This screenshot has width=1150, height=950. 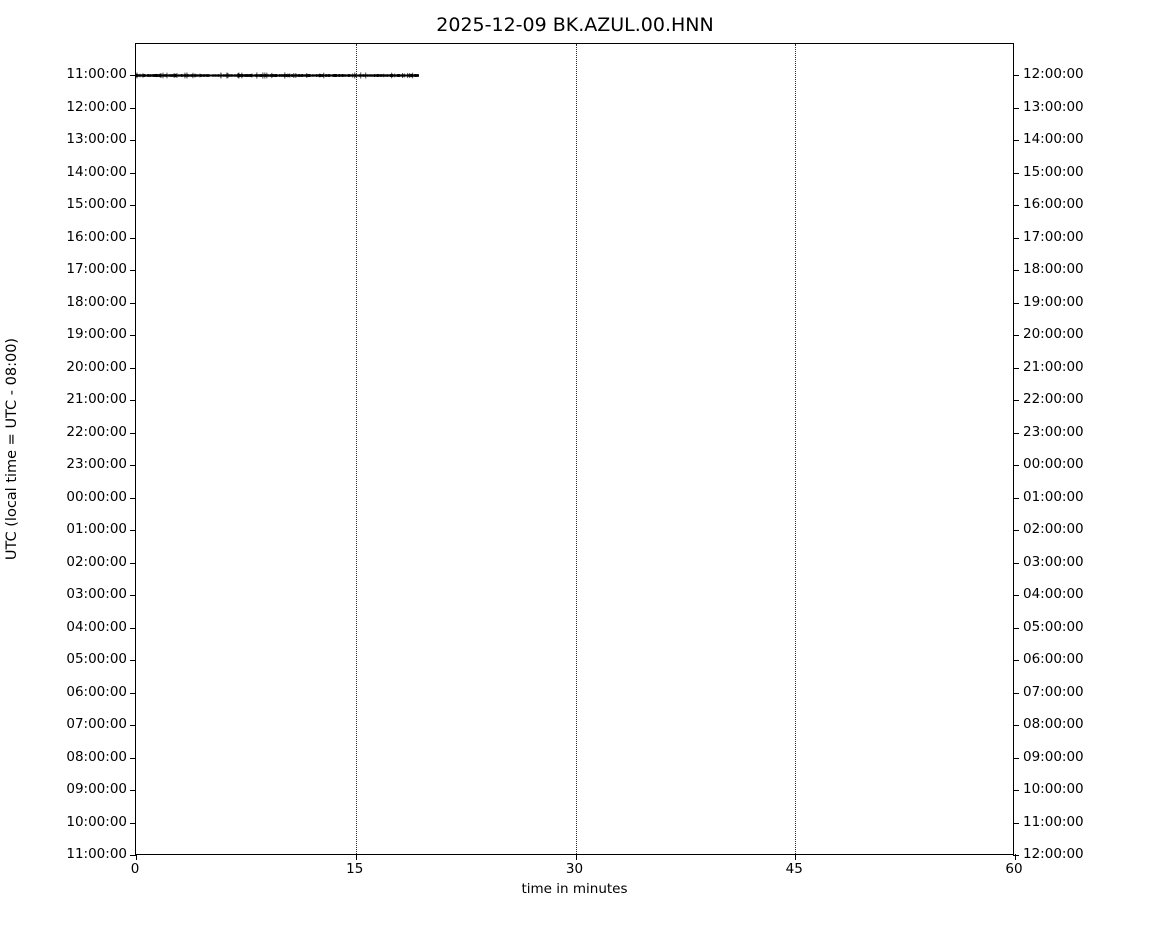 I want to click on y-axis-left-tick-label: 00:00:00, so click(x=96, y=496).